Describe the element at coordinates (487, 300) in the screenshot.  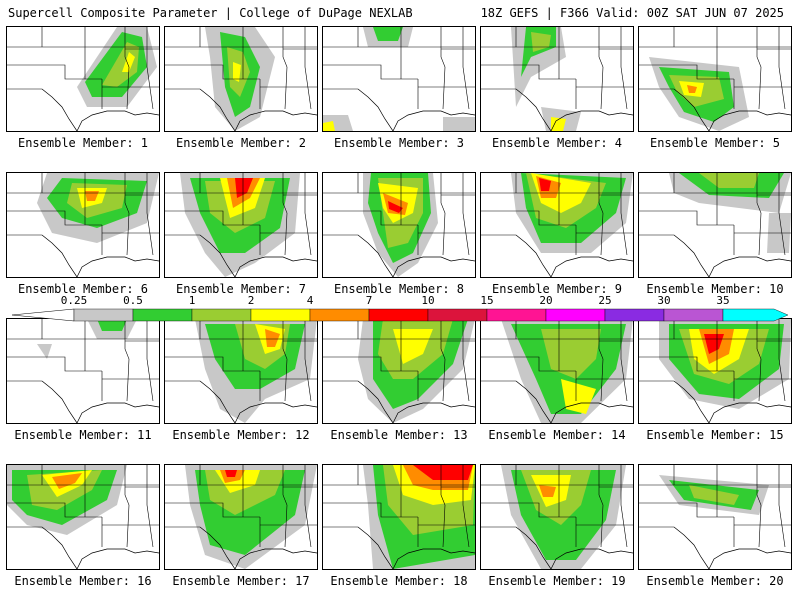
I see `legend-tick-label: 15` at that location.